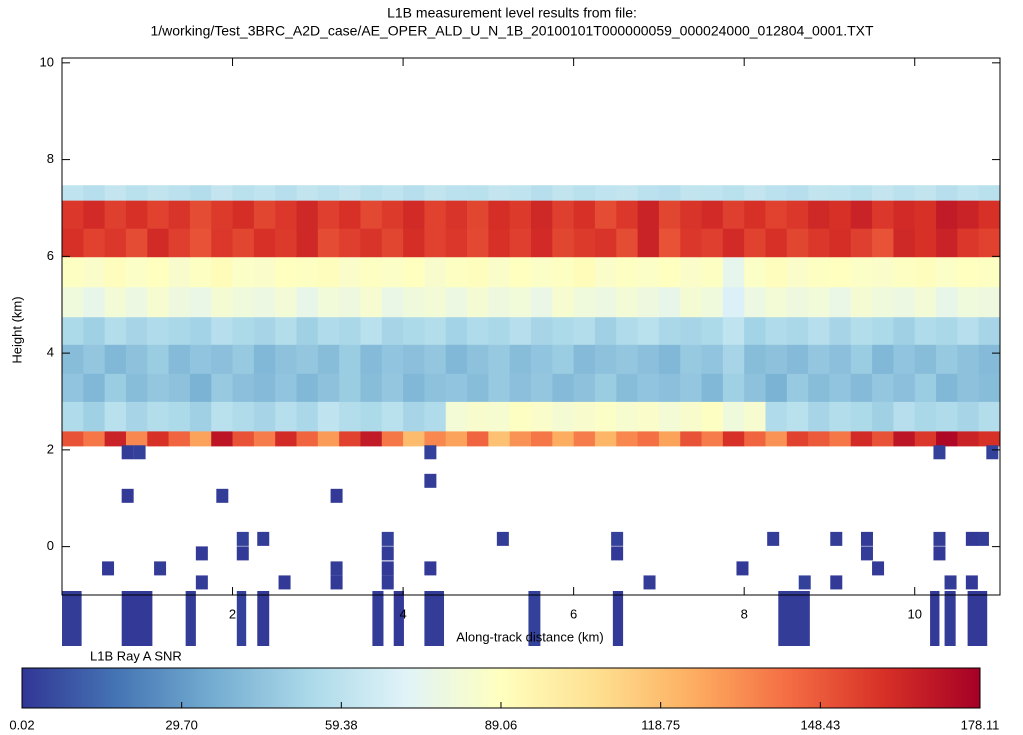  I want to click on colorbar-label: L1B Ray A SNR, so click(136, 655).